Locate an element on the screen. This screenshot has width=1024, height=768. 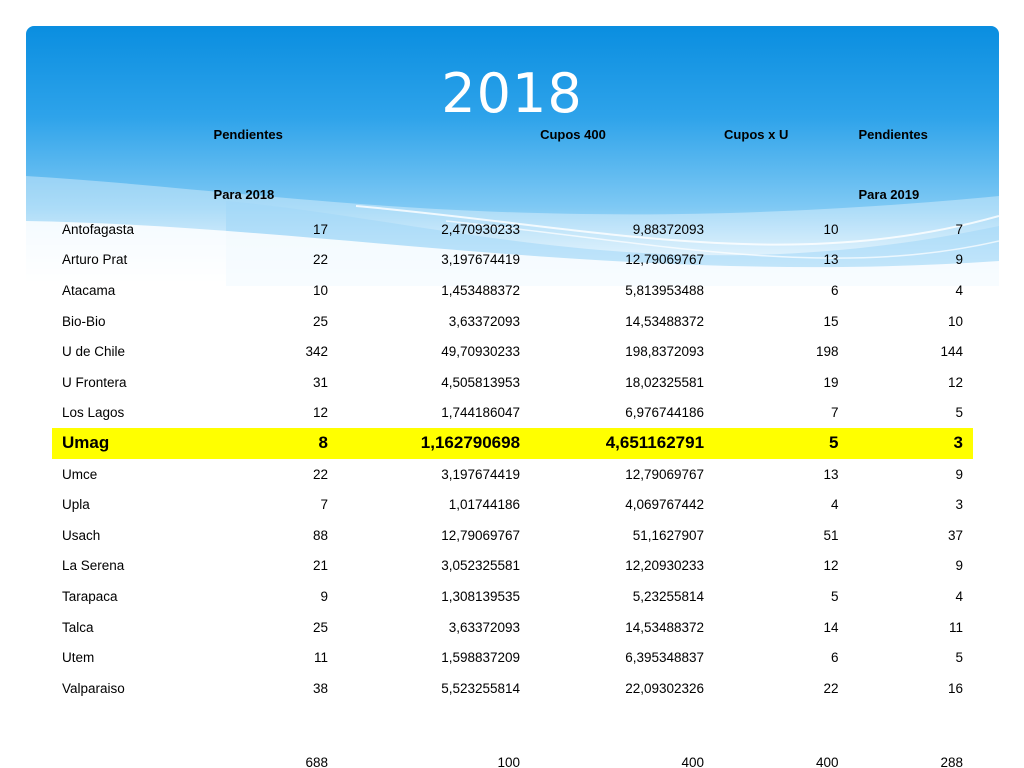
table-cell: 2,470930233 is located at coordinates (481, 229).